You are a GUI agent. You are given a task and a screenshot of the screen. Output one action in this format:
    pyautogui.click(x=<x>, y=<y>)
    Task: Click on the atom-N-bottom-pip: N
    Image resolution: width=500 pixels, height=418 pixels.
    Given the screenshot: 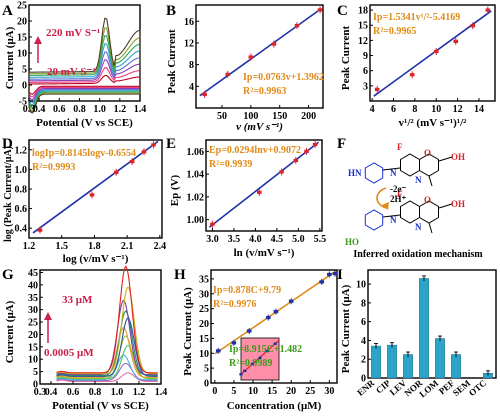 What is the action you would take?
    pyautogui.click(x=393, y=220)
    